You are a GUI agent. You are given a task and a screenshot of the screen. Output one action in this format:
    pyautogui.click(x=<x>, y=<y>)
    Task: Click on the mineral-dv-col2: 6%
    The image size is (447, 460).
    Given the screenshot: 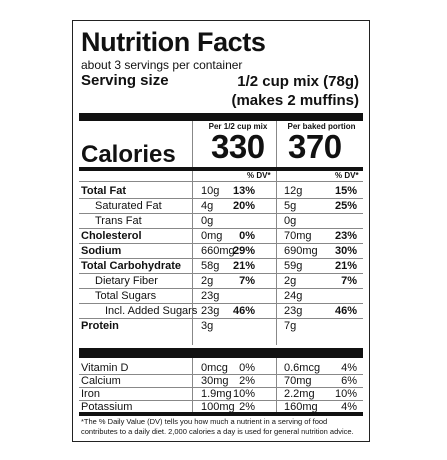 What is the action you would take?
    pyautogui.click(x=349, y=381)
    